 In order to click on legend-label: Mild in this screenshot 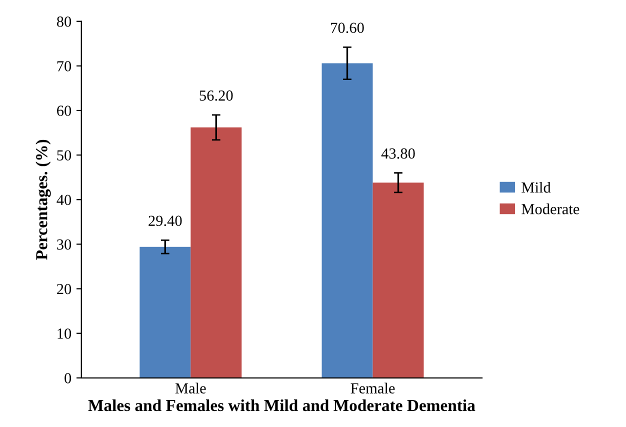, I will do `click(536, 187)`.